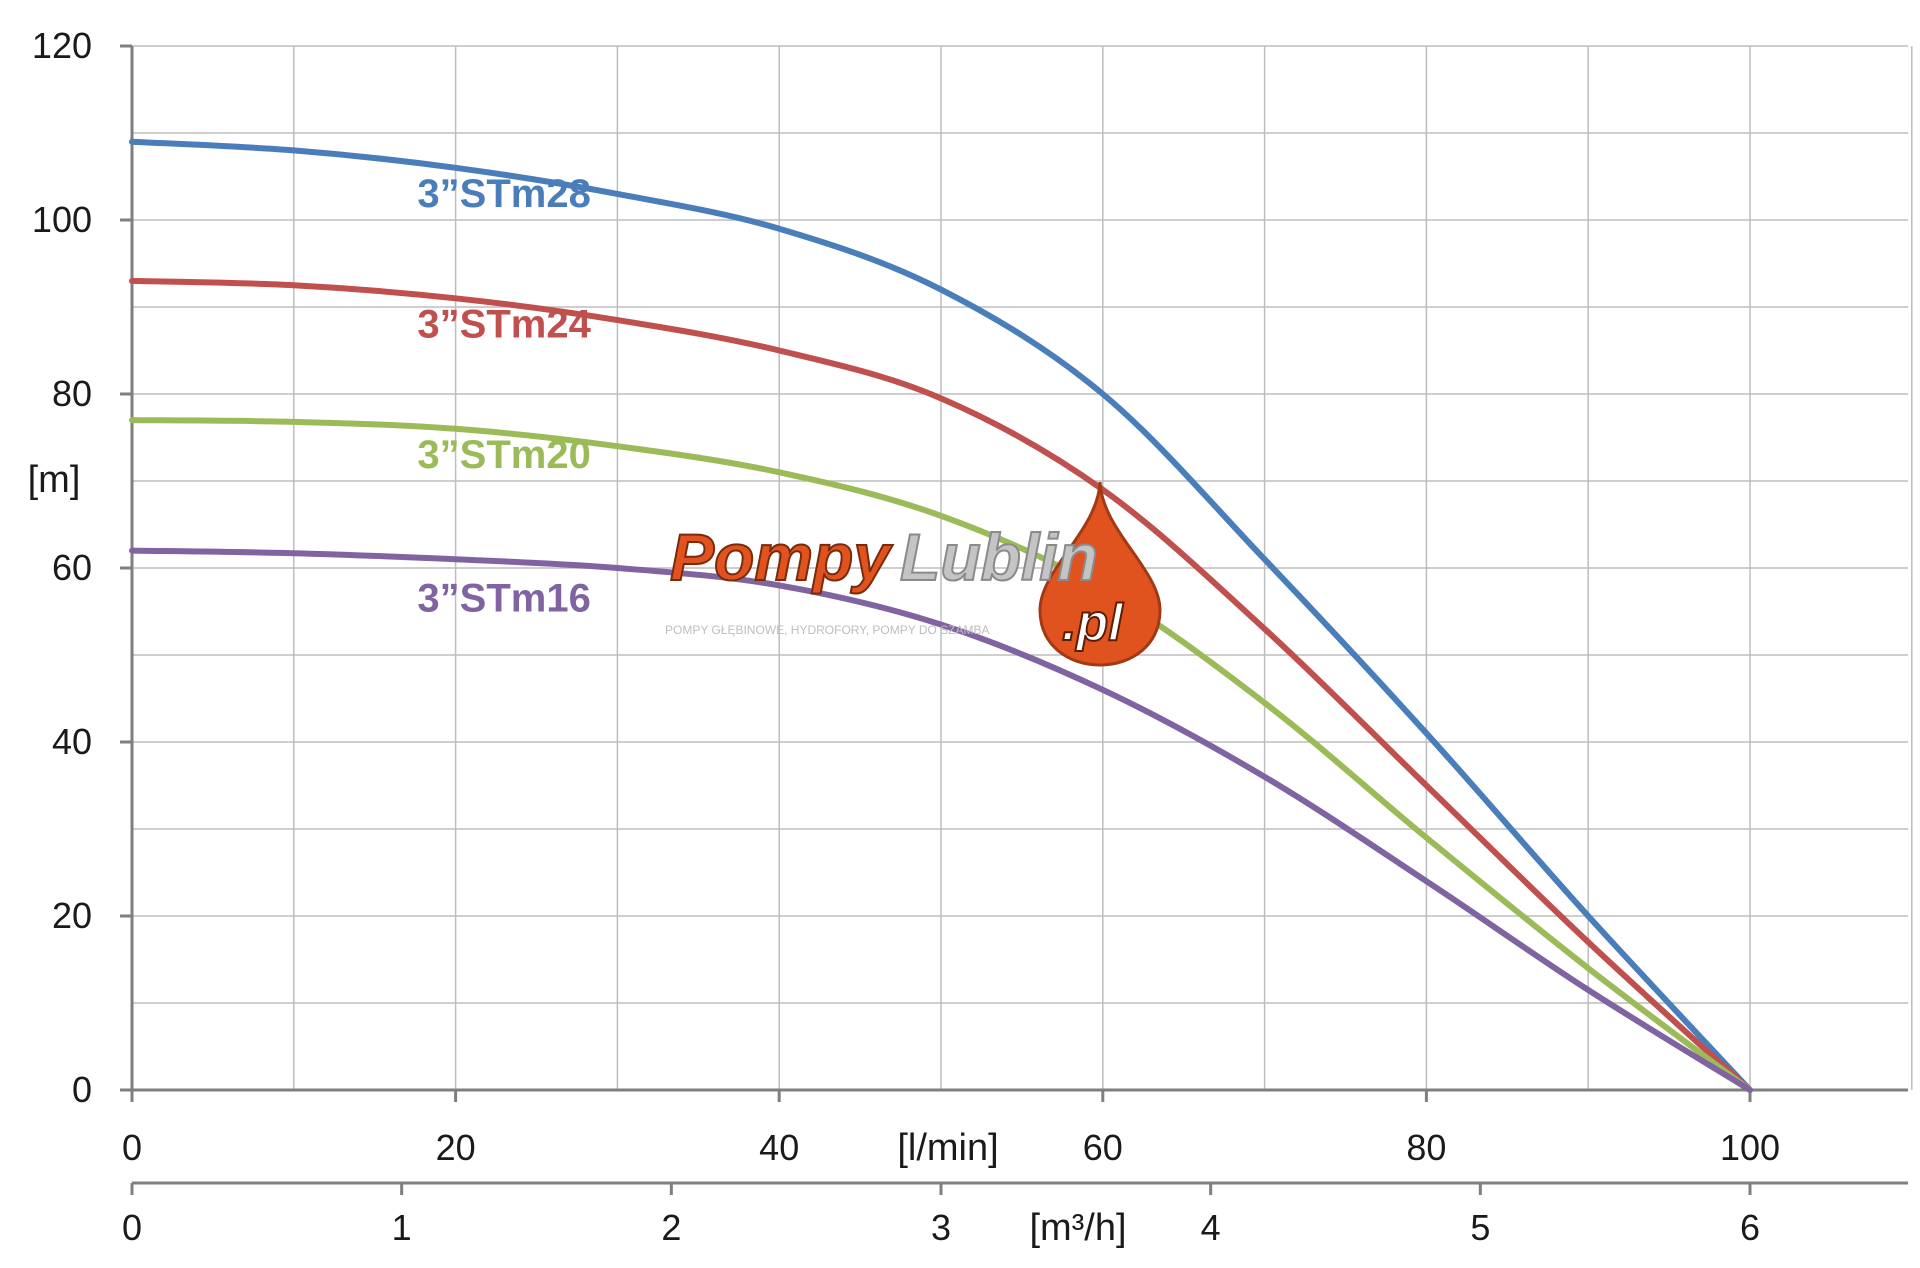  What do you see at coordinates (1750, 1227) in the screenshot?
I see `x2-tick-label: 6` at bounding box center [1750, 1227].